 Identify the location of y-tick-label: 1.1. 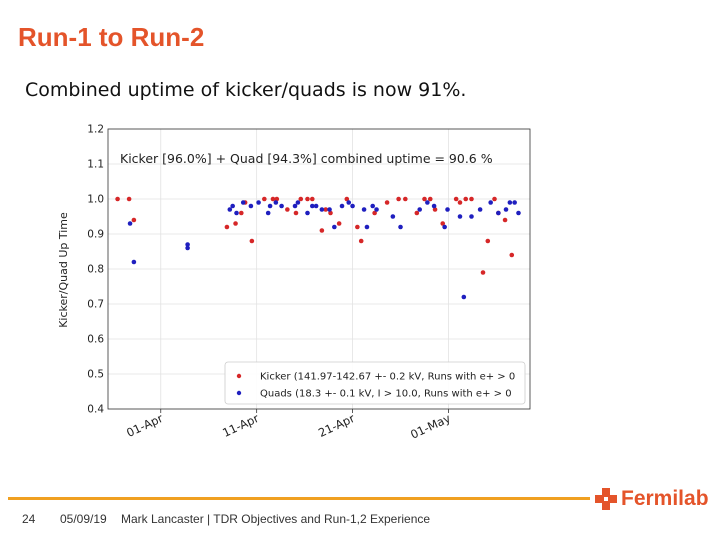
(95, 165).